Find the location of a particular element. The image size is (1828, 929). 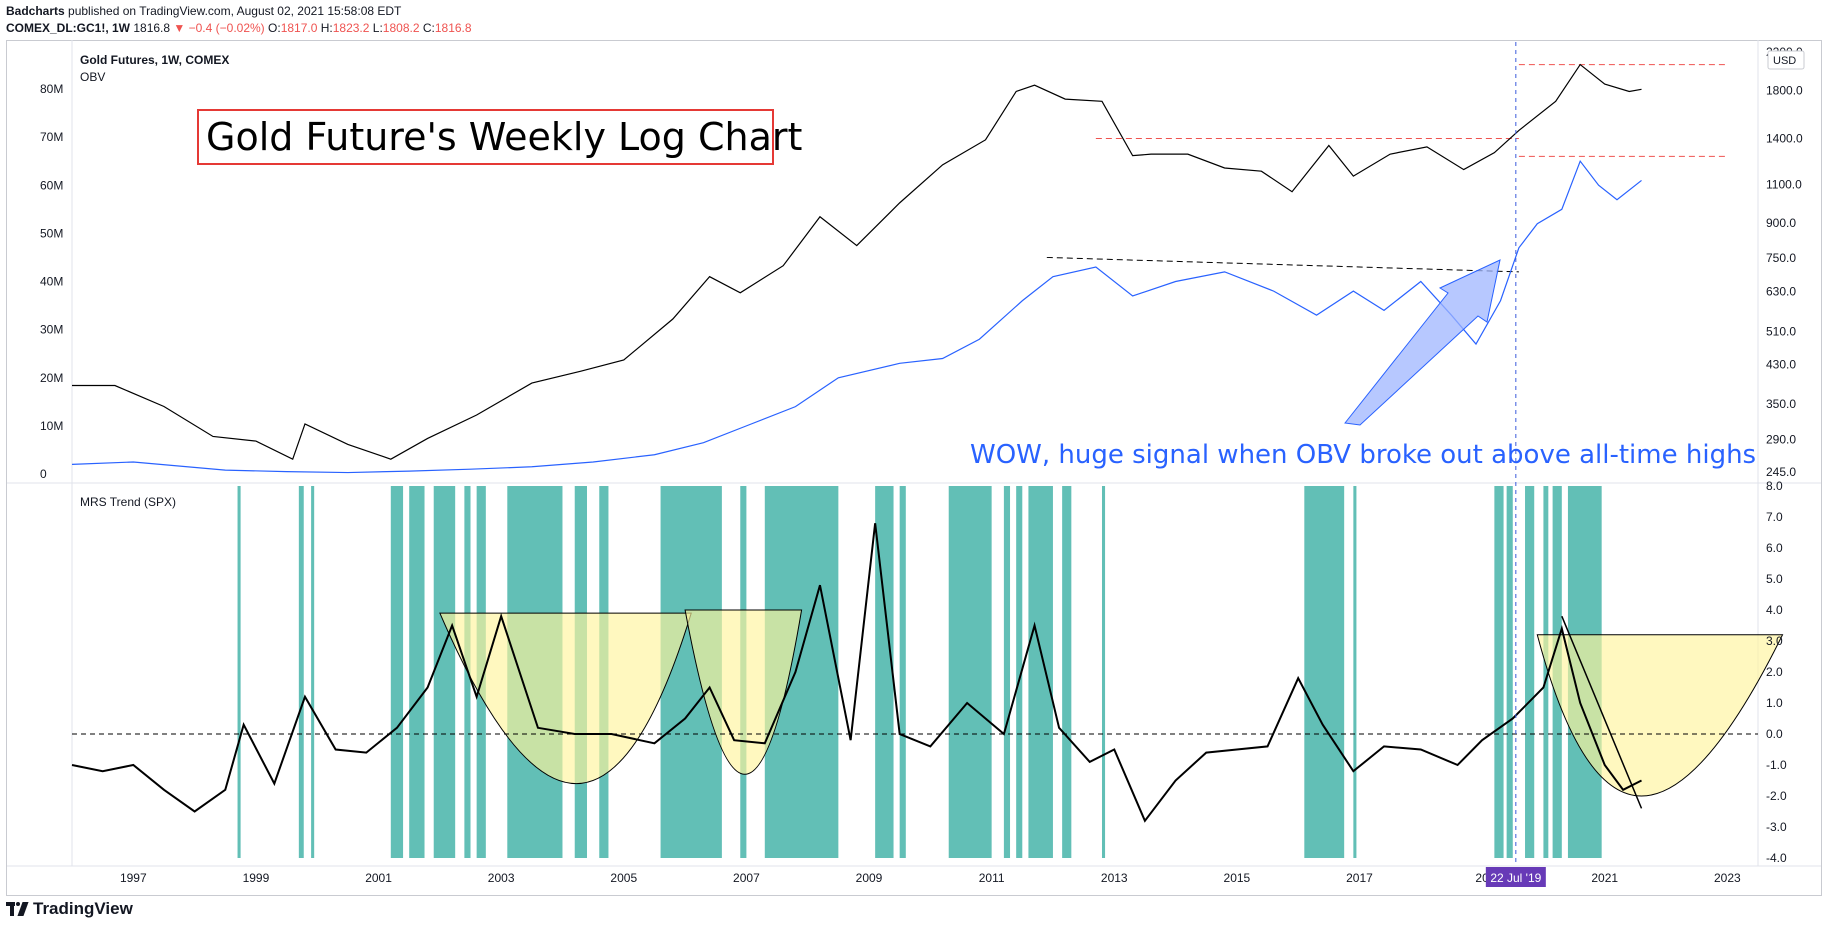

price-tick-label: 1400.0 is located at coordinates (1784, 138).